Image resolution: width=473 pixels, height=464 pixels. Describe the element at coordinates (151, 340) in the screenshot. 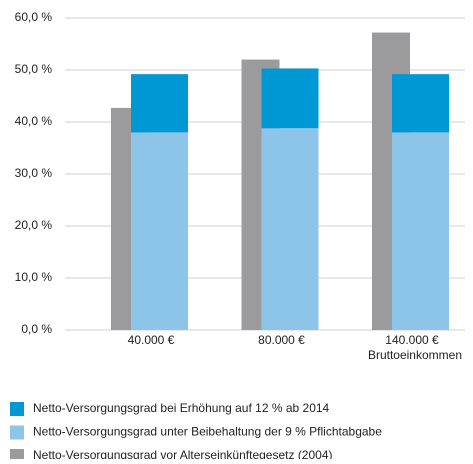

I see `x-tick-label: 40.000 €` at that location.